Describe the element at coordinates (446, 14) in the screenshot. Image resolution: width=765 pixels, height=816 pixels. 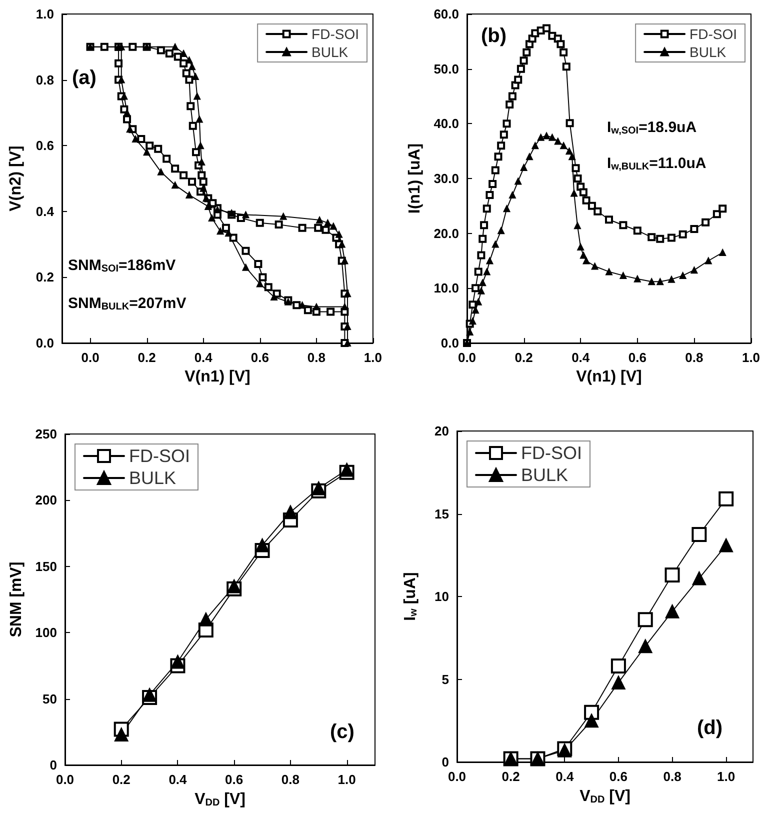
I see `y-tick-label: 60.0` at that location.